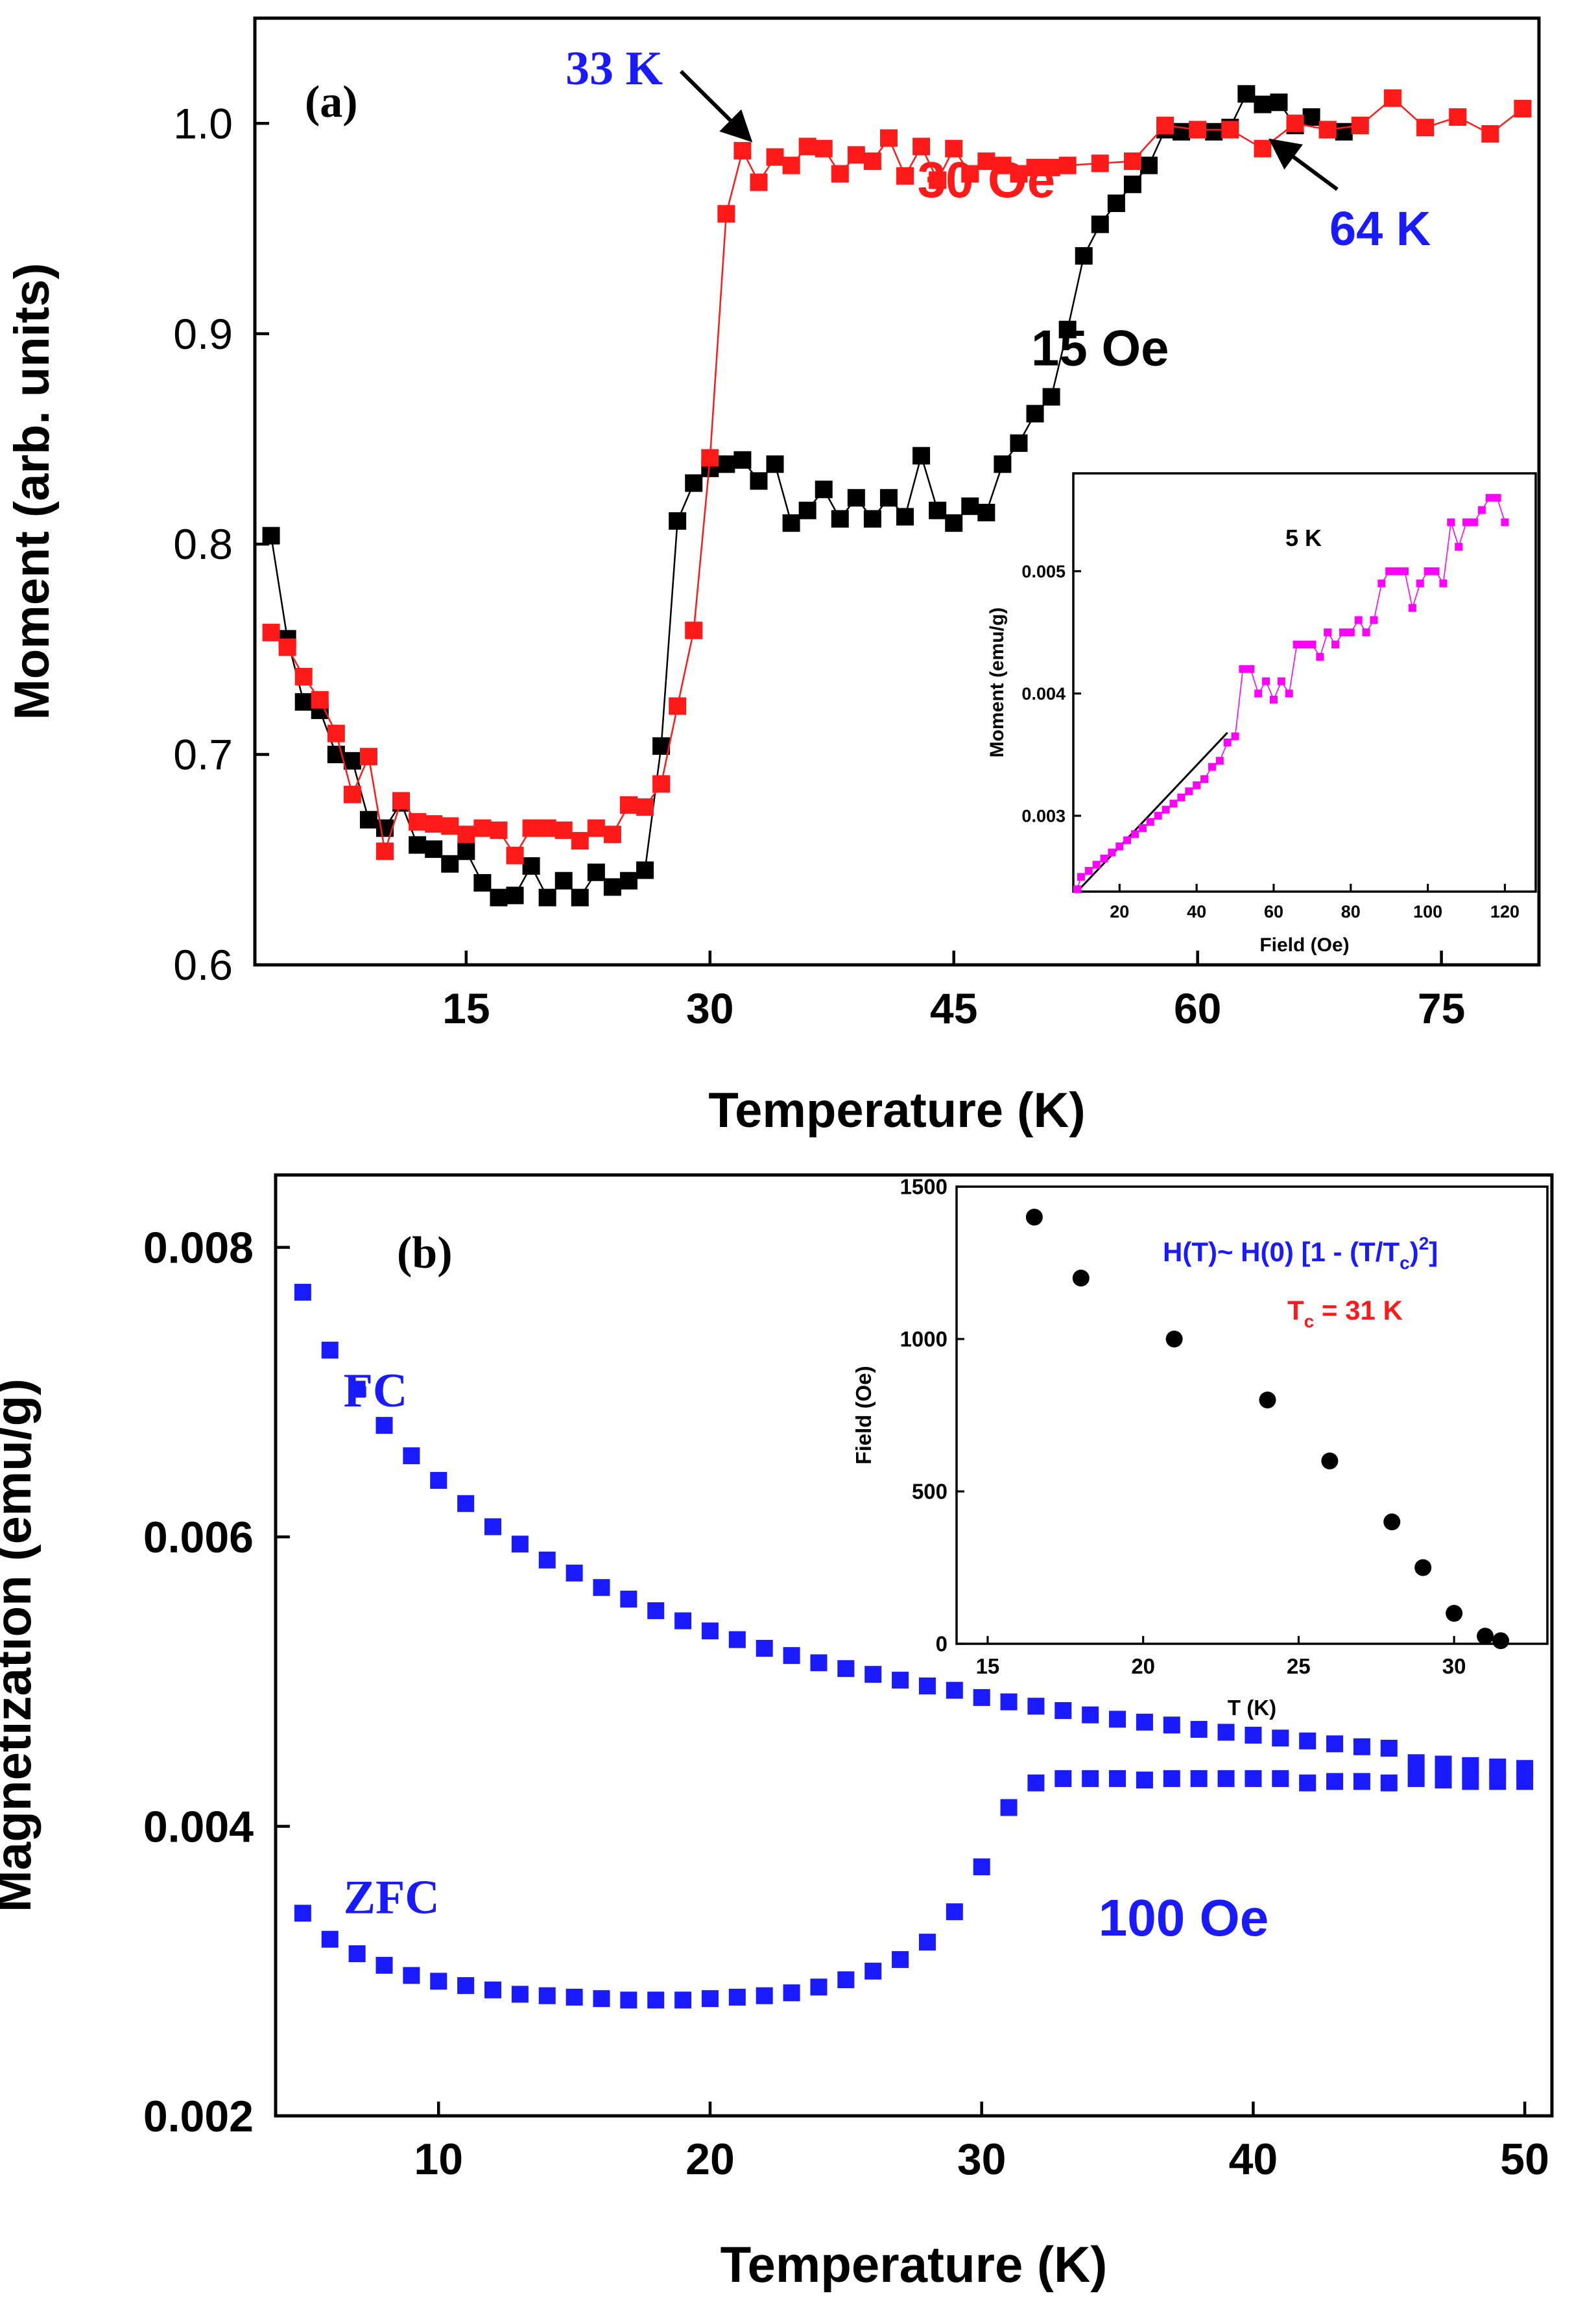 This screenshot has width=1585, height=2324. What do you see at coordinates (1299, 1666) in the screenshot?
I see `panel-b-inset-x-tick-label: 25` at bounding box center [1299, 1666].